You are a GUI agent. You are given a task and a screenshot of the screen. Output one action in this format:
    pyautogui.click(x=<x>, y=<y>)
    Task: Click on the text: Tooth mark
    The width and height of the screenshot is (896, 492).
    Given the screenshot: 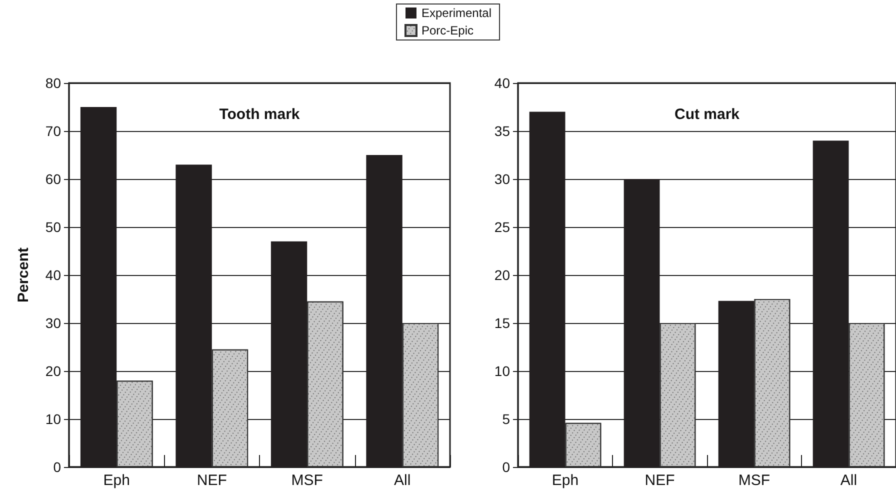 What is the action you would take?
    pyautogui.click(x=259, y=114)
    